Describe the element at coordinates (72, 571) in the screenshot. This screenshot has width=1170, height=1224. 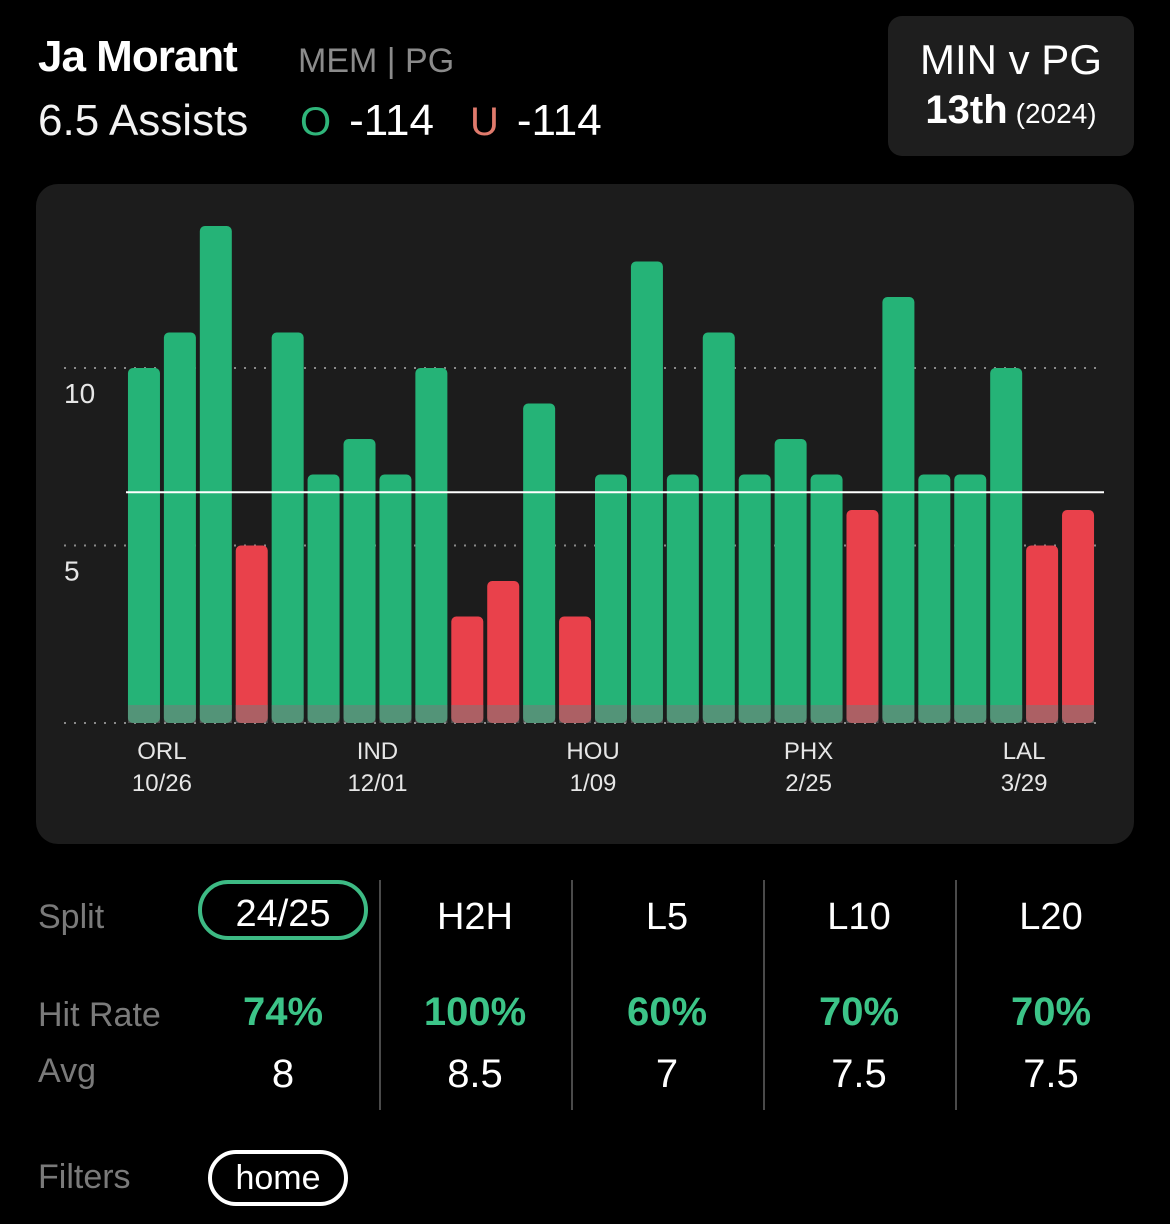
I see `y-tick-label: 5` at that location.